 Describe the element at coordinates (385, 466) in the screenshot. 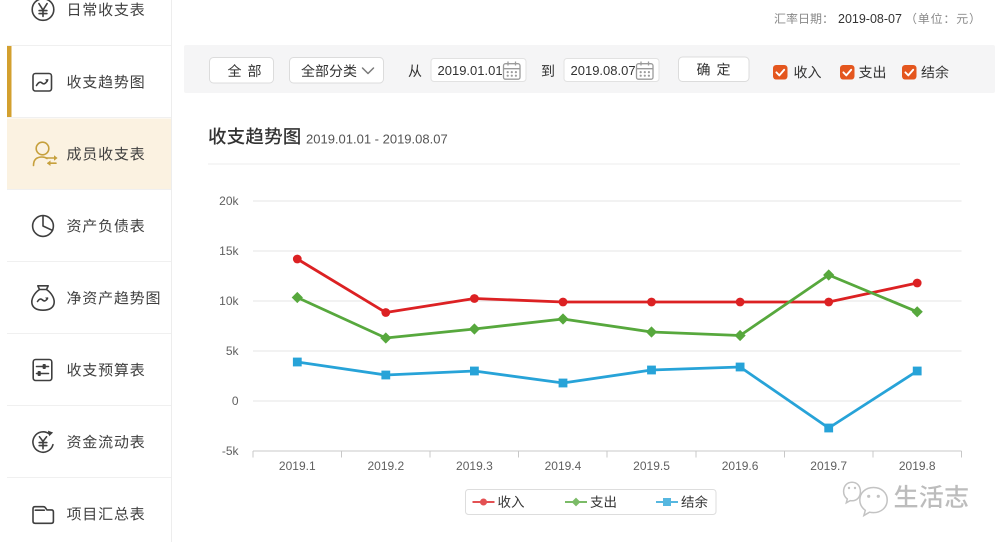

I see `svg-text: 2019.2` at that location.